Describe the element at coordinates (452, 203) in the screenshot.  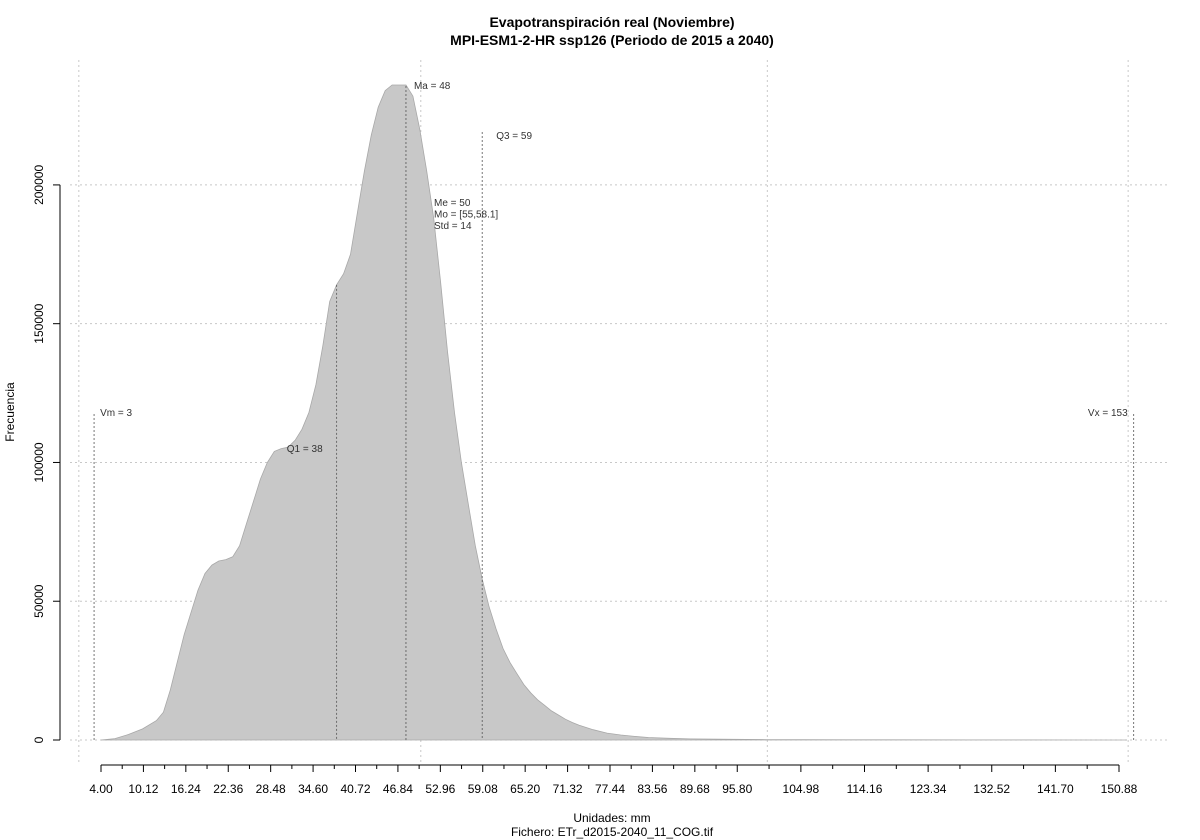
I see `stats-label: Me = 50` at that location.